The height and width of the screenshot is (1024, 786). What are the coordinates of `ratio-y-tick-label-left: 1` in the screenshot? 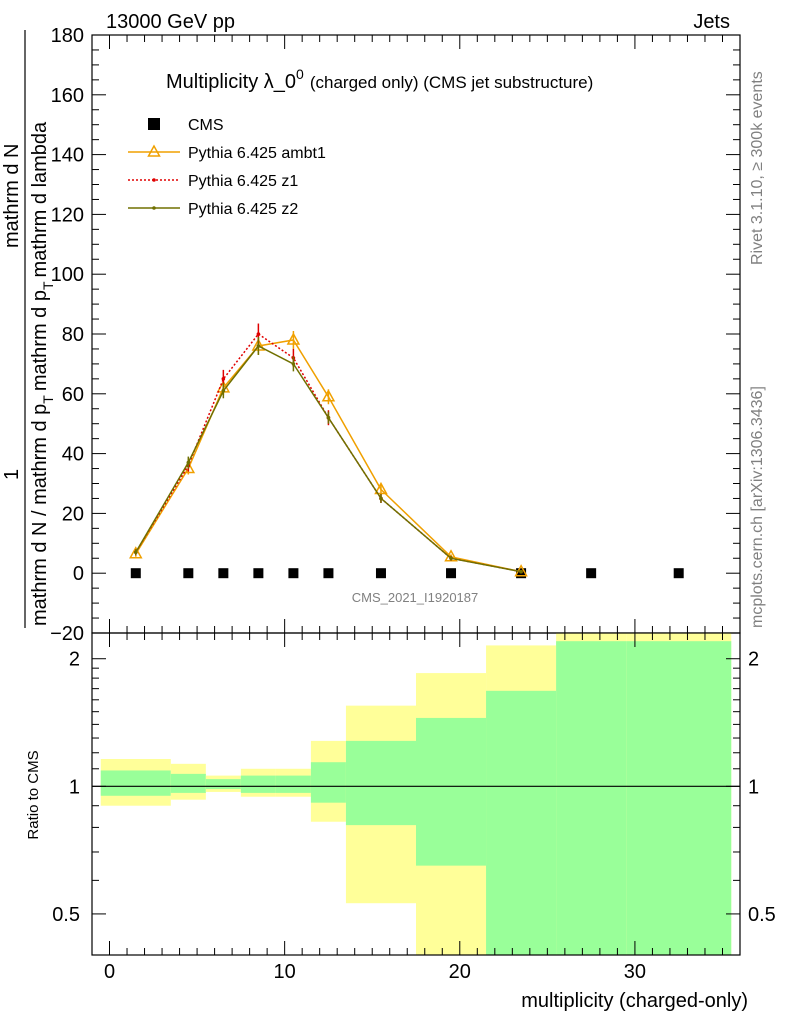 It's located at (74, 787).